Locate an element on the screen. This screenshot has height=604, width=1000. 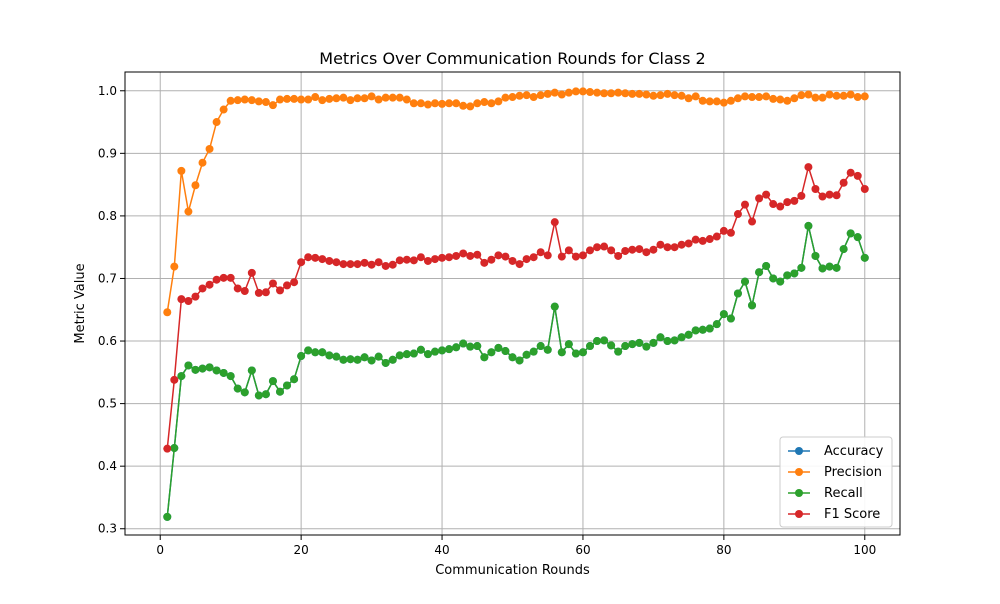
legend-item-f1-score: F1 Score is located at coordinates (834, 514).